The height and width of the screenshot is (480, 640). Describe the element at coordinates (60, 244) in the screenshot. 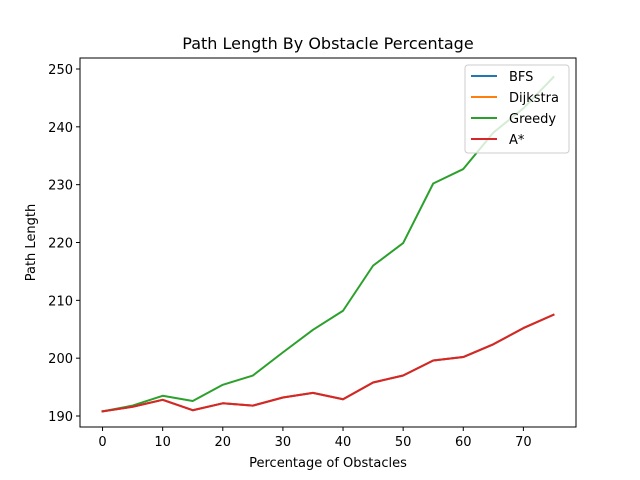

I see `y-tick-label: 220` at that location.